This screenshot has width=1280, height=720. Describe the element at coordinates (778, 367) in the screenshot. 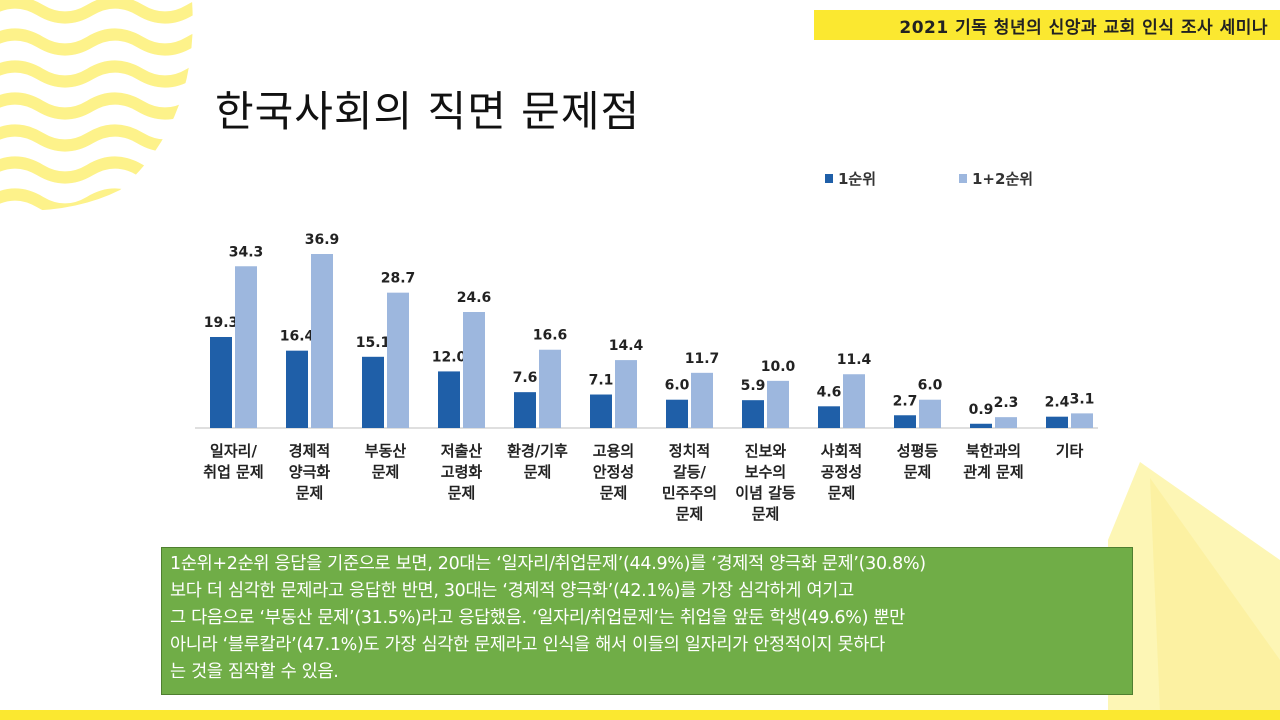

I see `data-label-series-2: 10.0` at that location.